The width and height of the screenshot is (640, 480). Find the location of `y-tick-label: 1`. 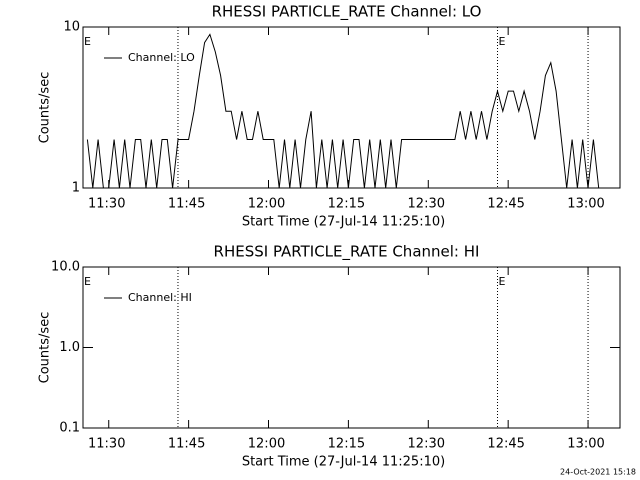

y-tick-label: 1 is located at coordinates (76, 188).